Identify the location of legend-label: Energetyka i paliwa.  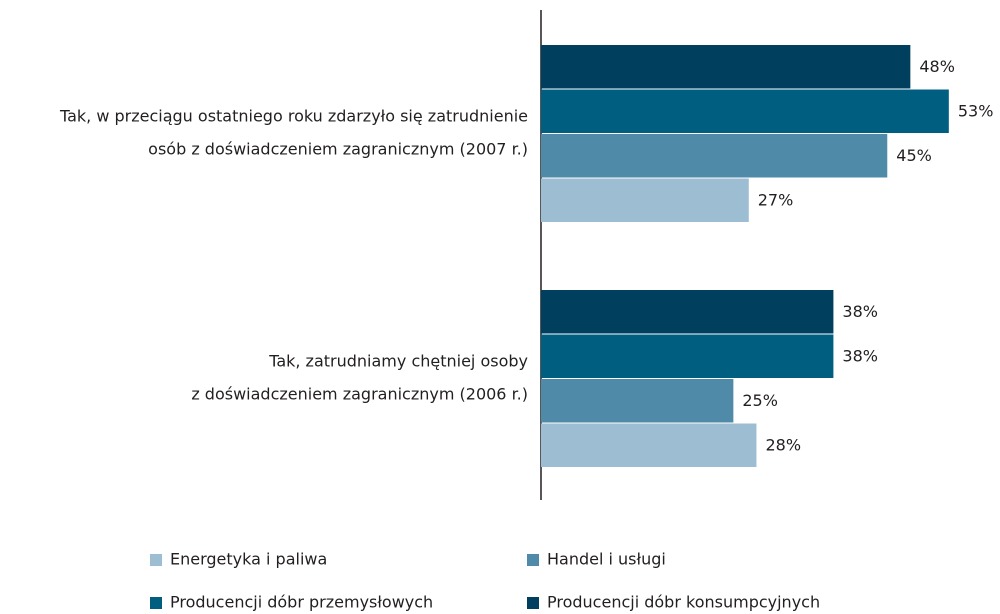
(248, 559).